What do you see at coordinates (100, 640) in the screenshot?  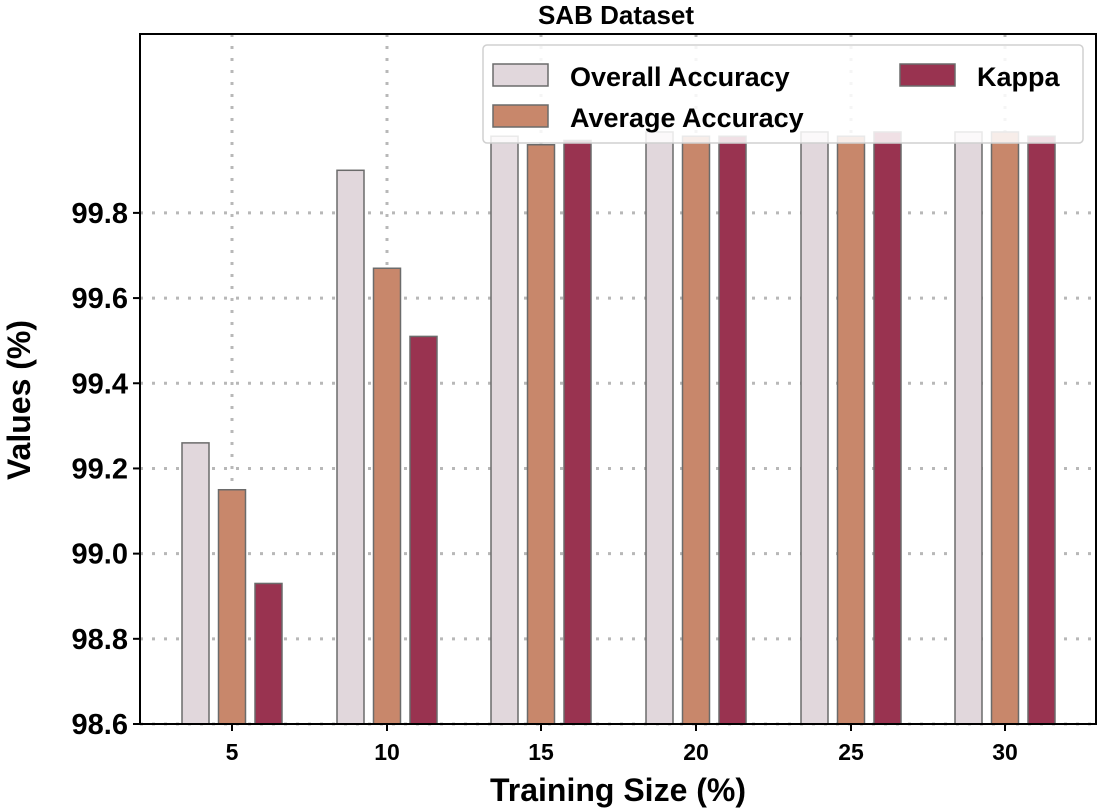 I see `y-tick-label: 98.8` at bounding box center [100, 640].